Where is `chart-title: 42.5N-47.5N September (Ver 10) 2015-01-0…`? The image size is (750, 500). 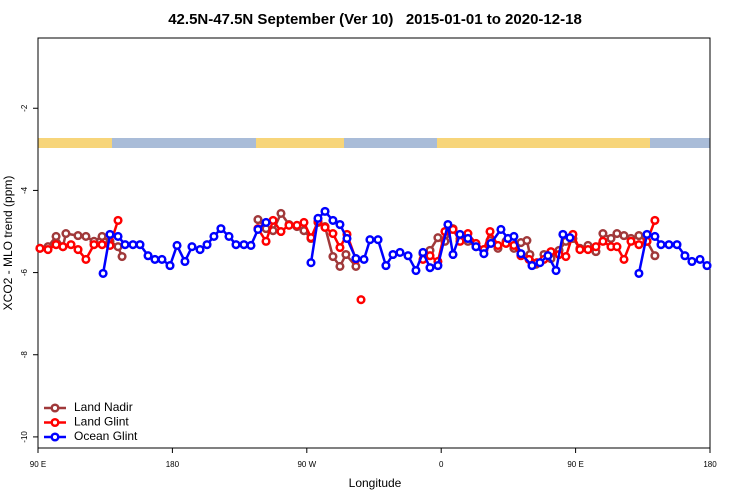 chart-title: 42.5N-47.5N September (Ver 10) 2015-01-0… is located at coordinates (375, 19).